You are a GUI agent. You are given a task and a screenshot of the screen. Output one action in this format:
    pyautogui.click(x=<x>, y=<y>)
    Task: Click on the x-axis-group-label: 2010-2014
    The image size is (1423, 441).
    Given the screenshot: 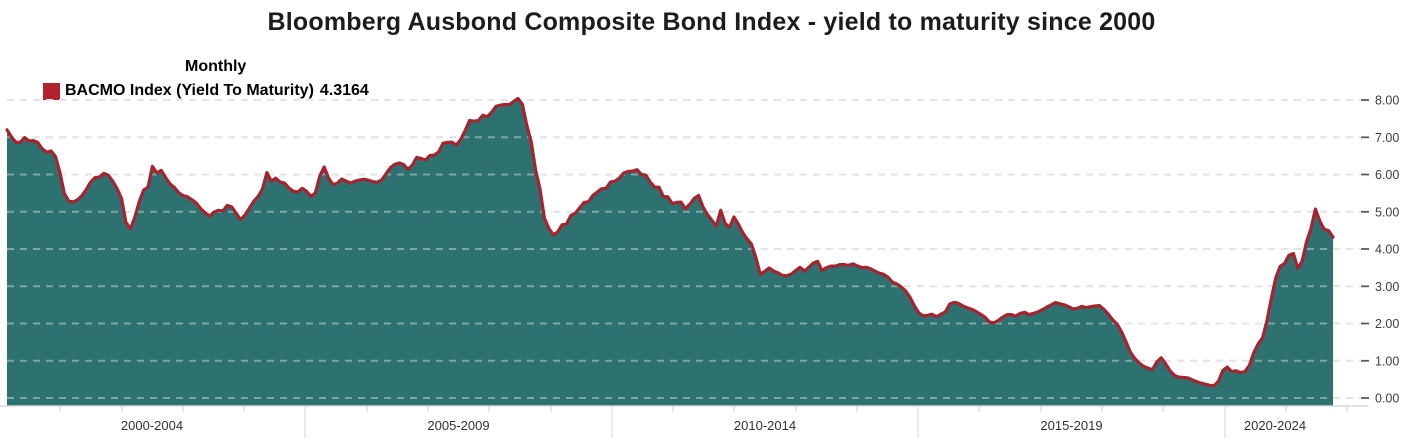 What is the action you would take?
    pyautogui.click(x=765, y=425)
    